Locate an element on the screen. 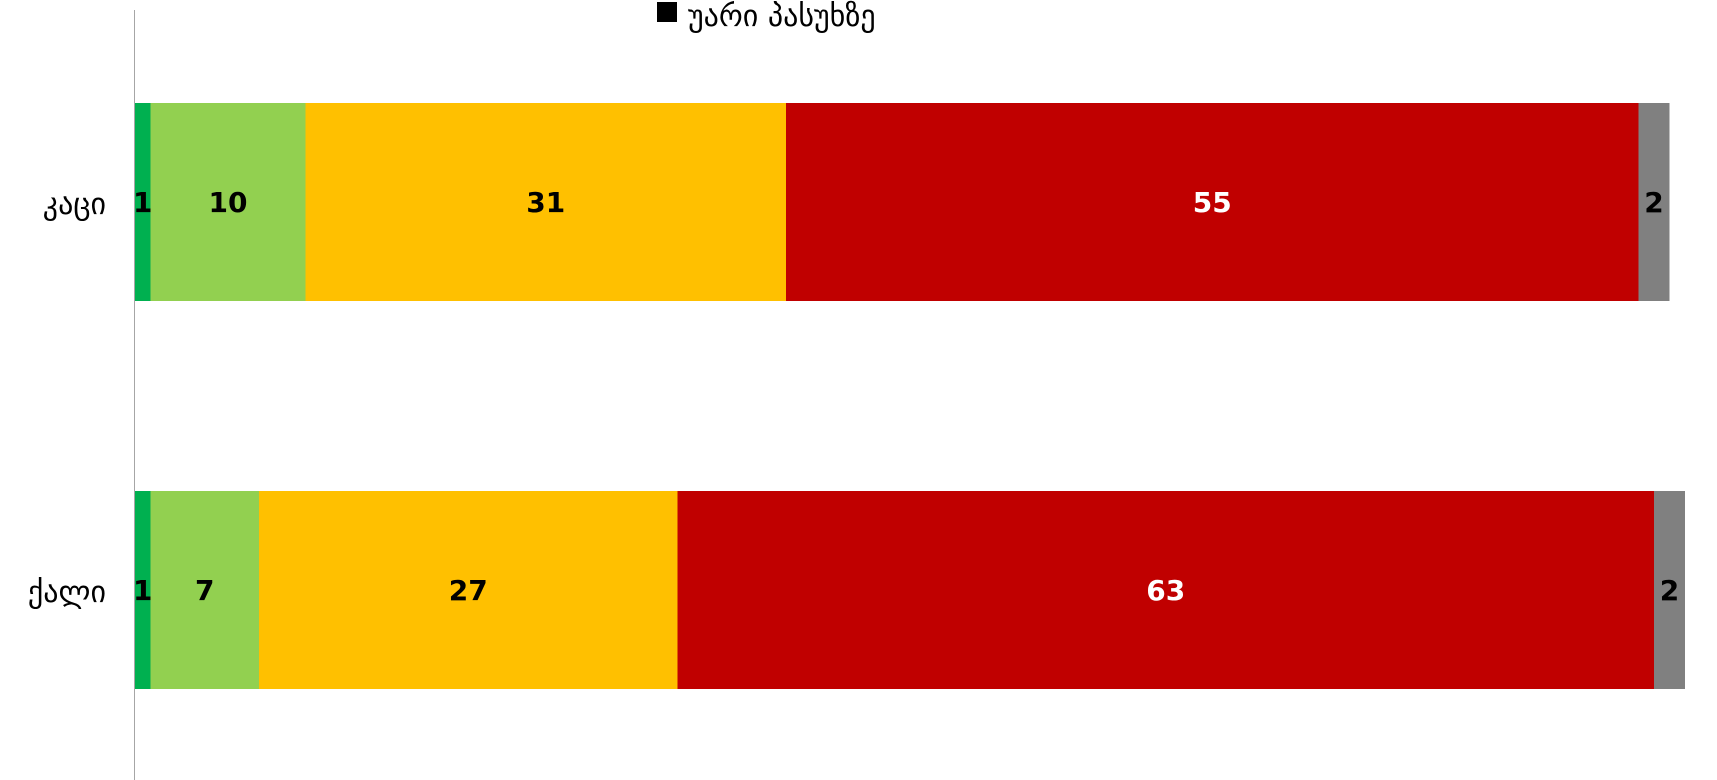 The image size is (1717, 780). legend-label: უარი პასუხზე is located at coordinates (782, 17).